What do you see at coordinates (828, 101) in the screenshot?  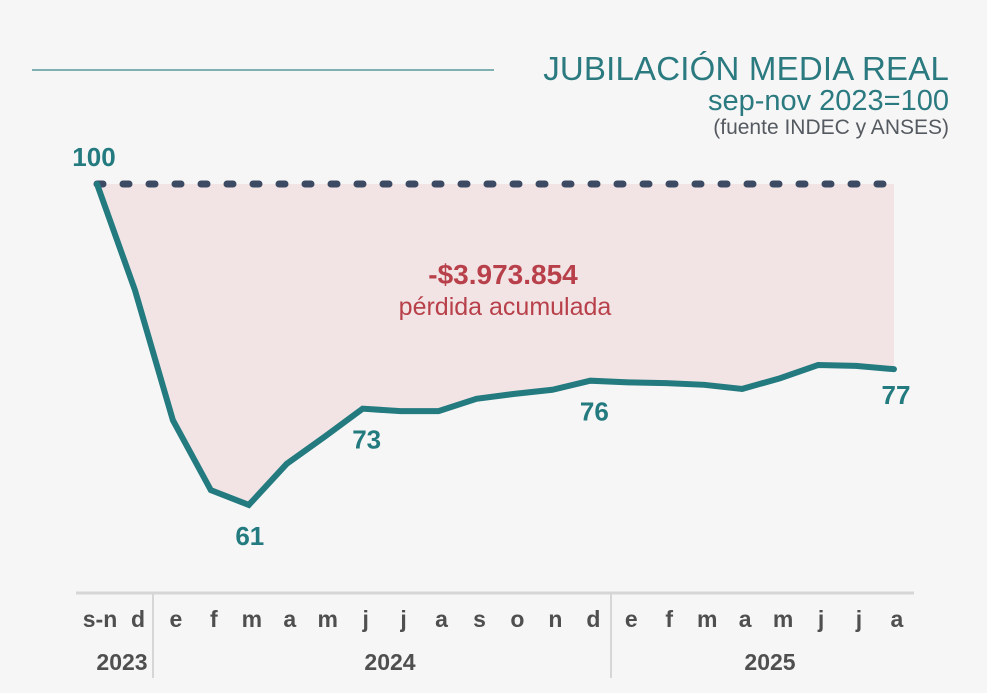 I see `chart-subtitle: sep-nov 2023=100` at bounding box center [828, 101].